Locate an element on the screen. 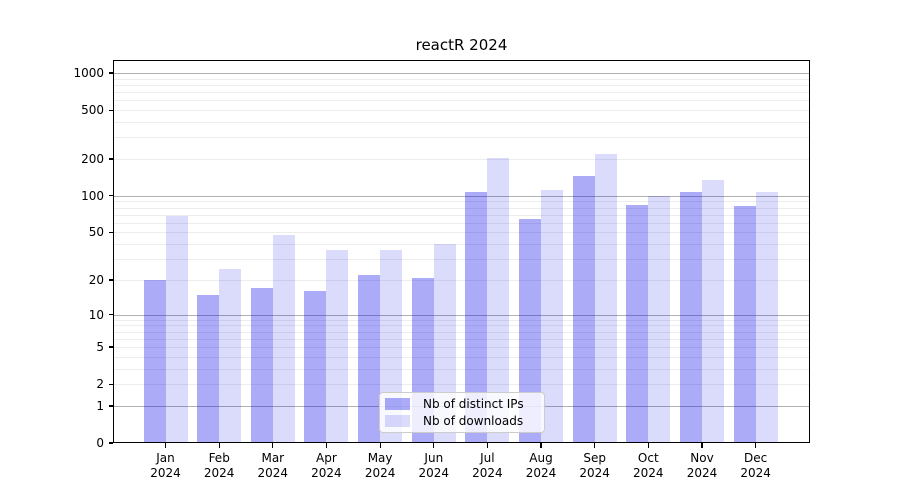 This screenshot has height=500, width=900. bar-downloads-feb is located at coordinates (230, 355).